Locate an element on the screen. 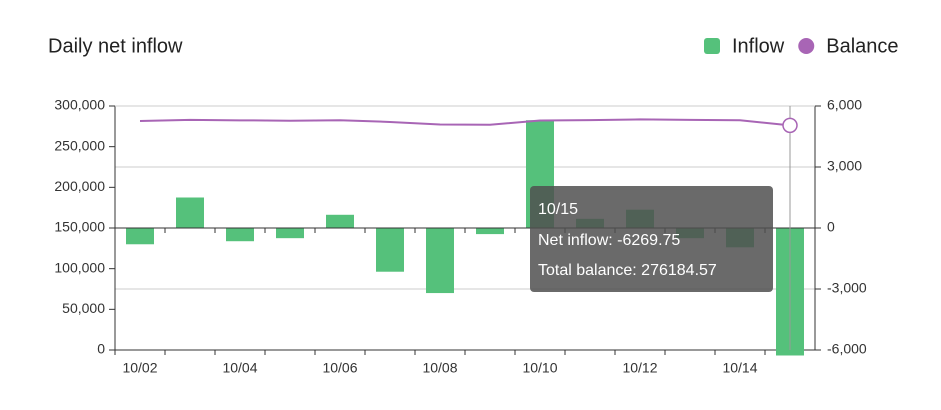 Image resolution: width=941 pixels, height=410 pixels. x-tick-label: 10/02 is located at coordinates (139, 368).